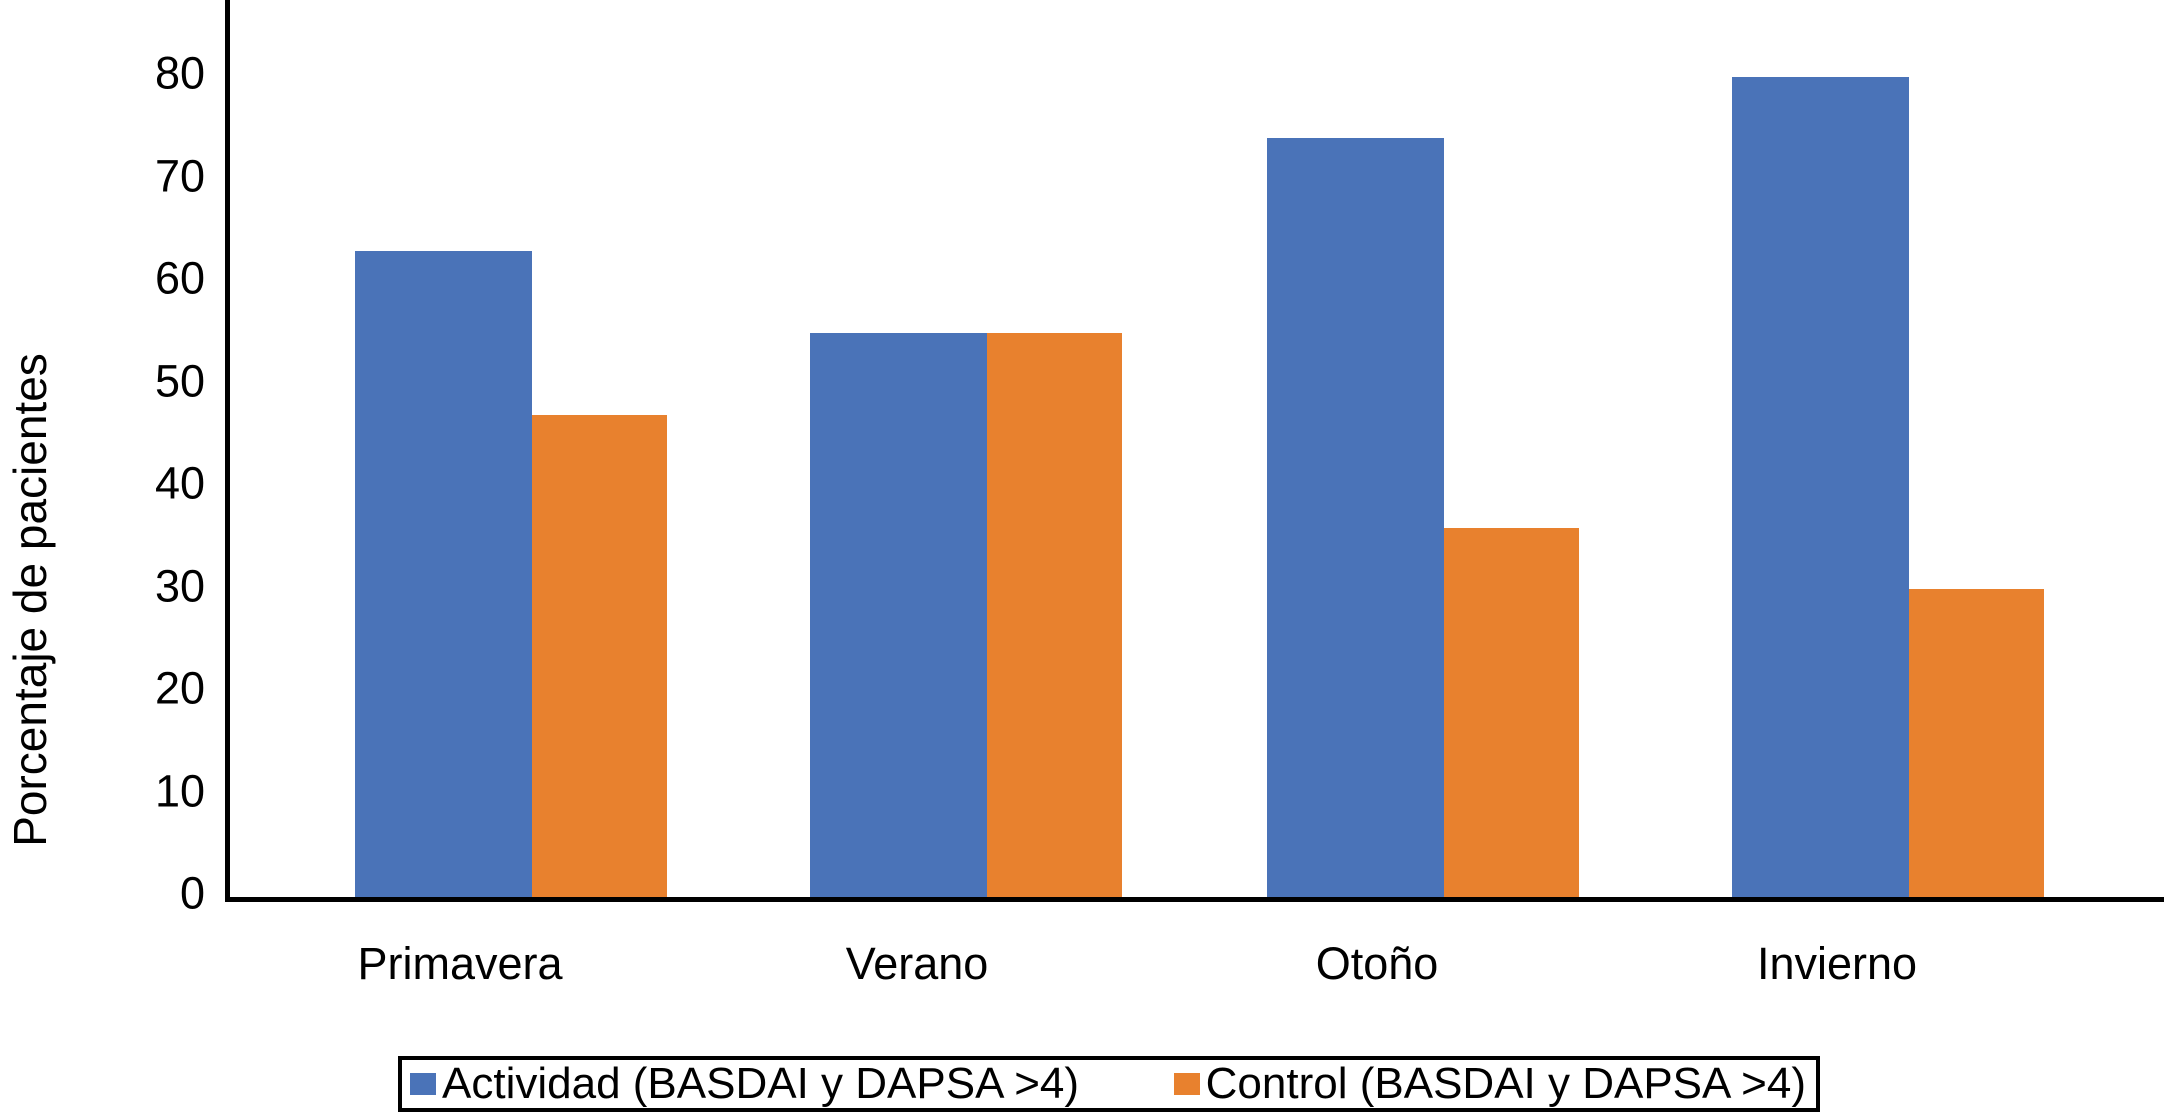 The width and height of the screenshot is (2164, 1116). Describe the element at coordinates (179, 278) in the screenshot. I see `y-tick-label-60: 60` at that location.